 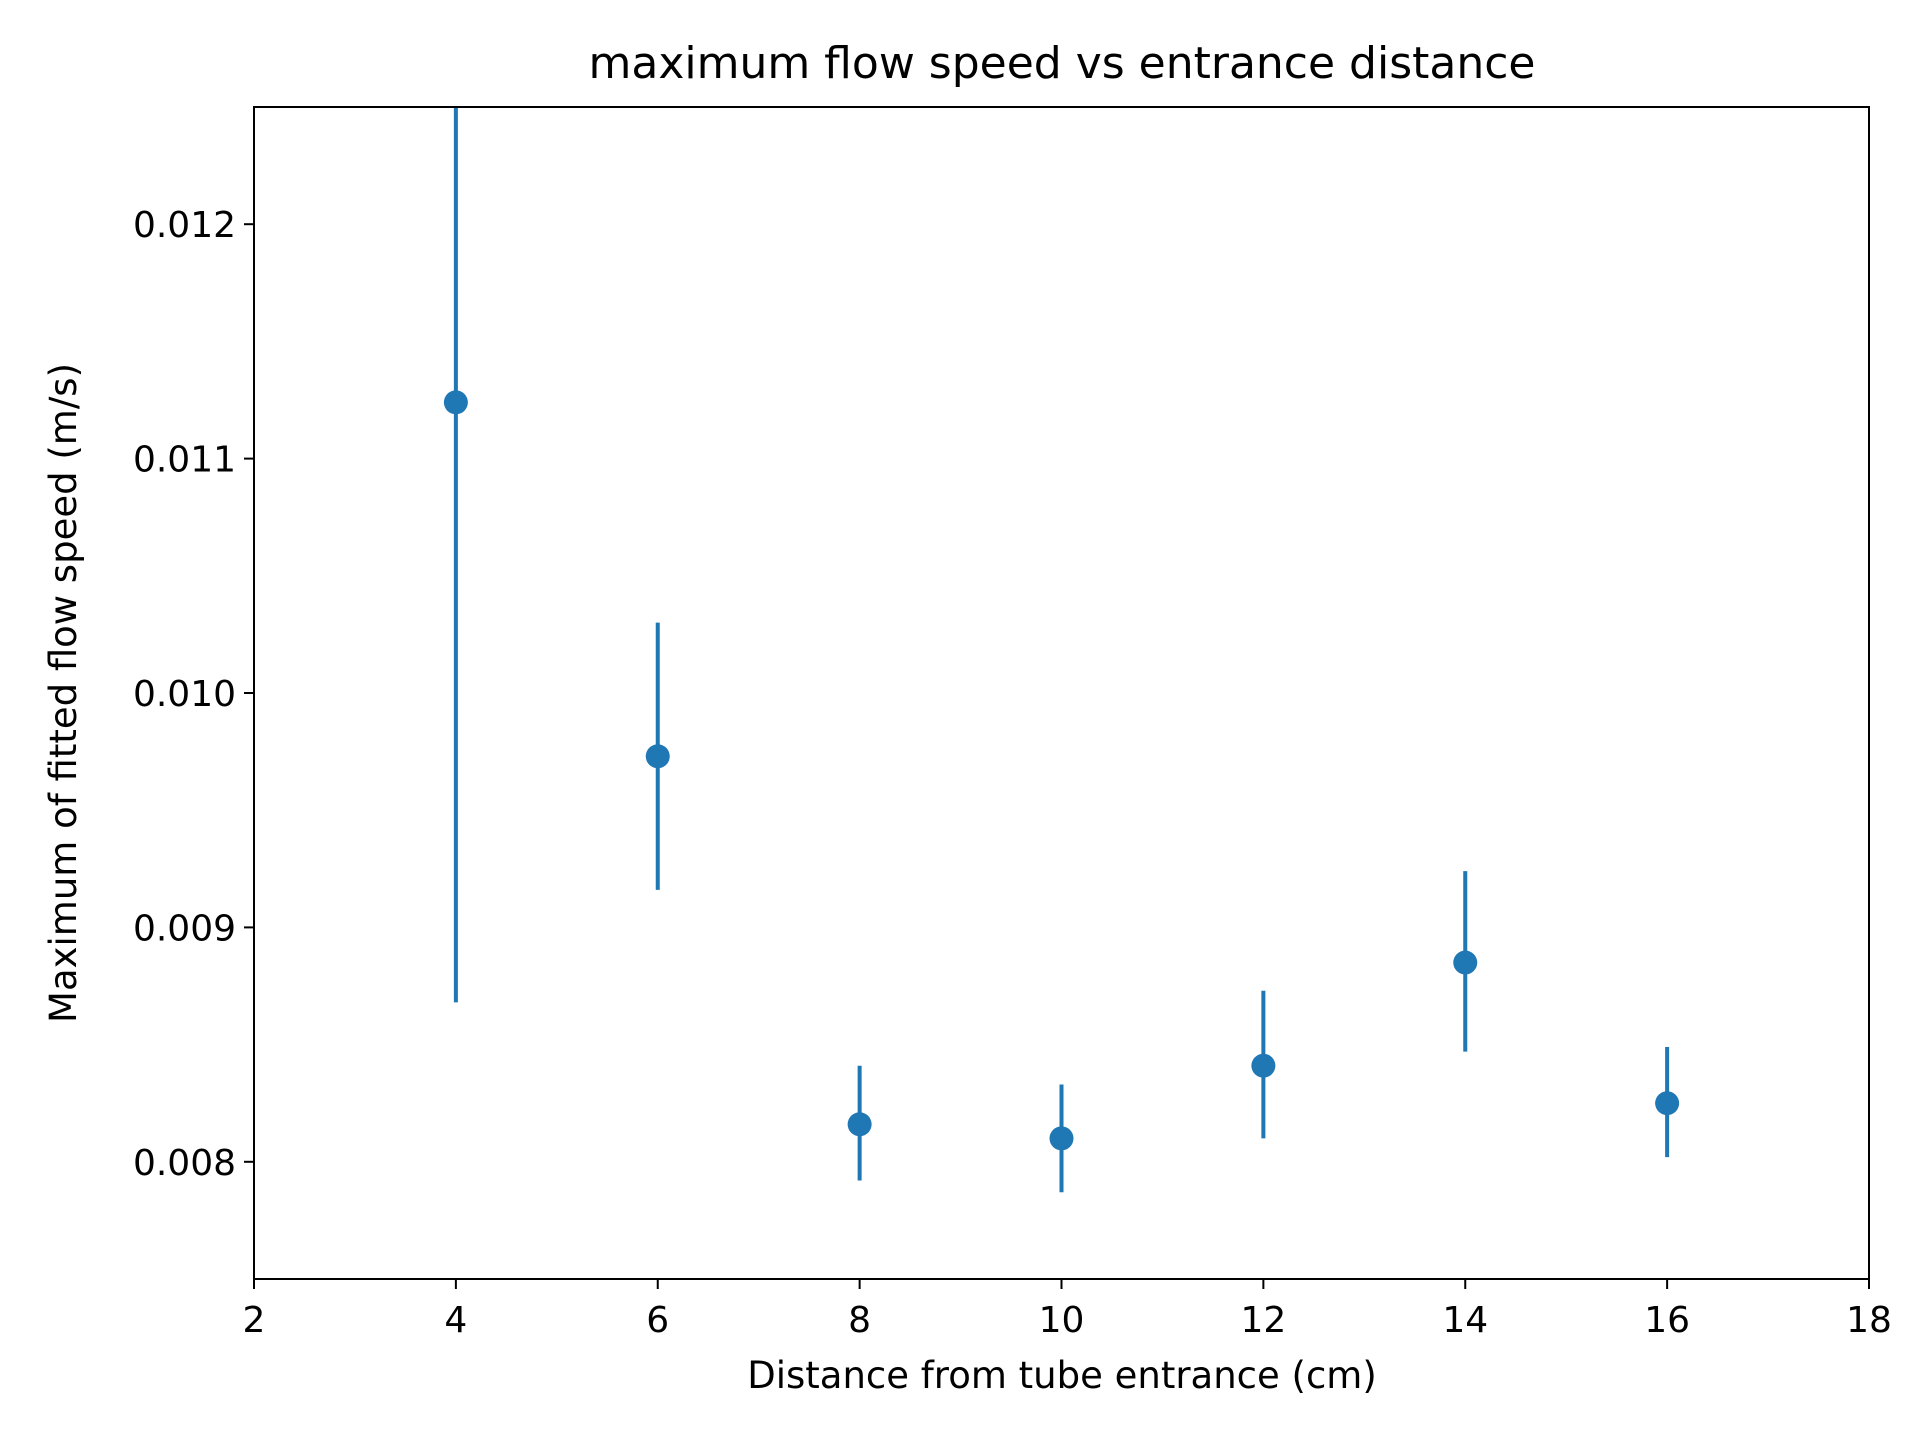 What do you see at coordinates (184, 694) in the screenshot?
I see `y-tick-label-2: 0.010` at bounding box center [184, 694].